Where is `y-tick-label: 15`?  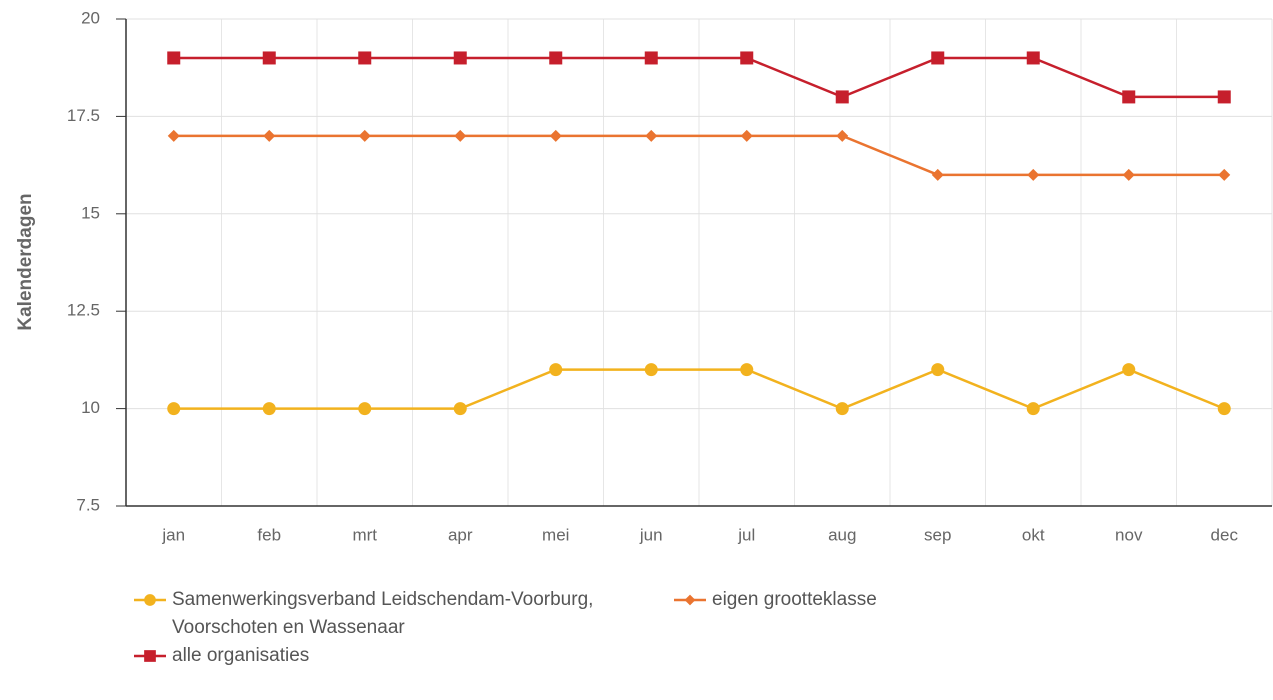
y-tick-label: 15 is located at coordinates (90, 212).